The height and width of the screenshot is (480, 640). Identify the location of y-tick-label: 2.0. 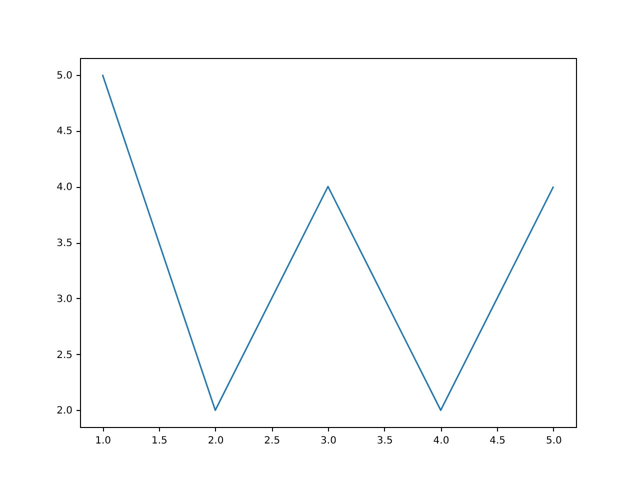
(64, 411).